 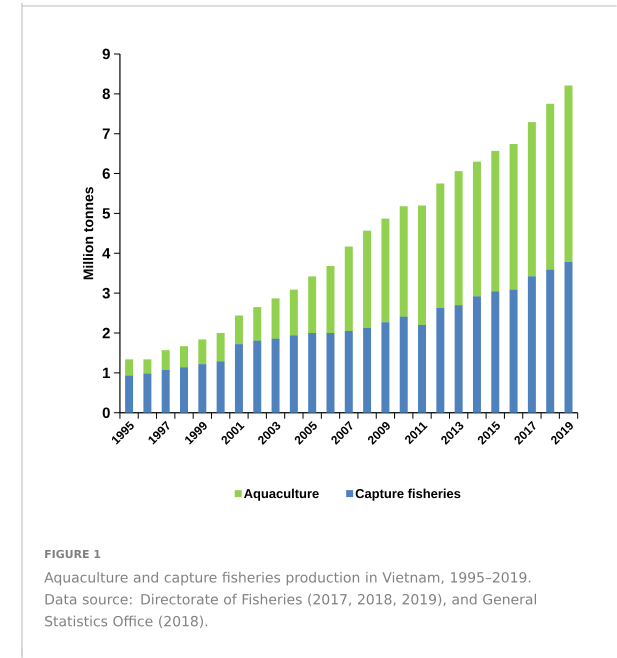 I want to click on legend-label: Capture fisheries, so click(x=408, y=494).